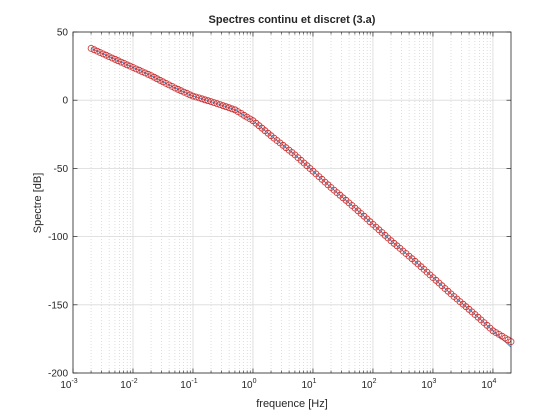 This screenshot has height=420, width=560. I want to click on x-tick-label-exponent: 0, so click(255, 381).